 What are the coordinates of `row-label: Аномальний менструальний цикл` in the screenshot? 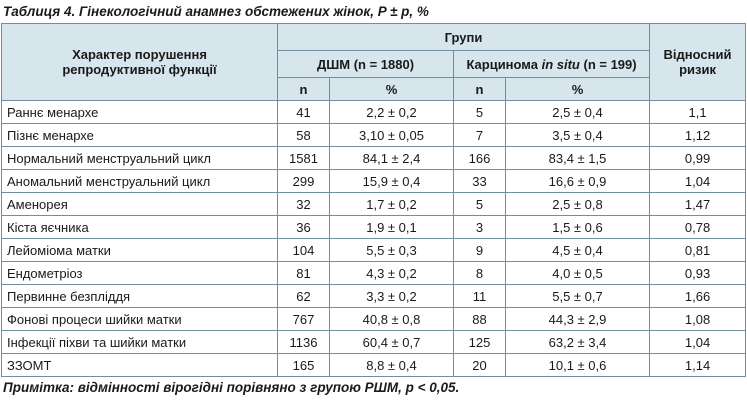 It's located at (139, 181).